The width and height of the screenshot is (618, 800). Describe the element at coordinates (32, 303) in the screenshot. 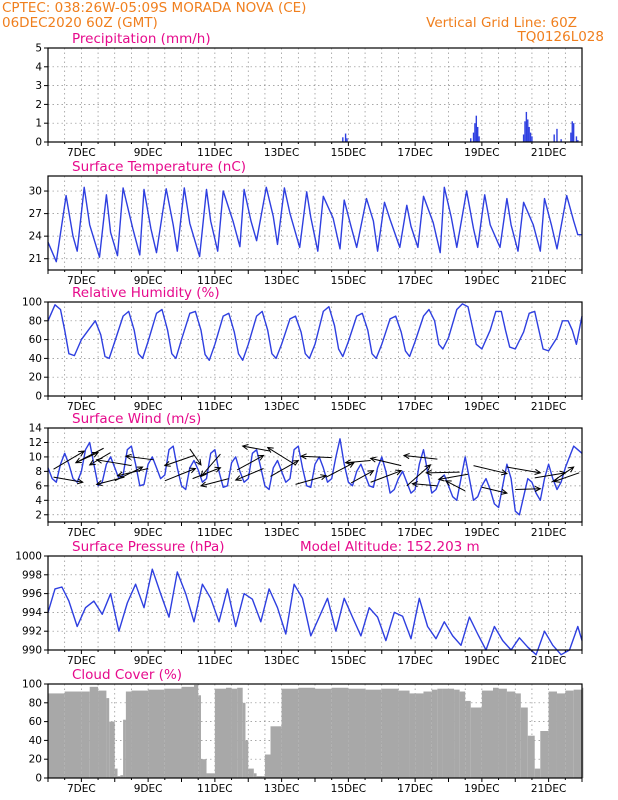

I see `humidity-ytick-label: 100` at that location.